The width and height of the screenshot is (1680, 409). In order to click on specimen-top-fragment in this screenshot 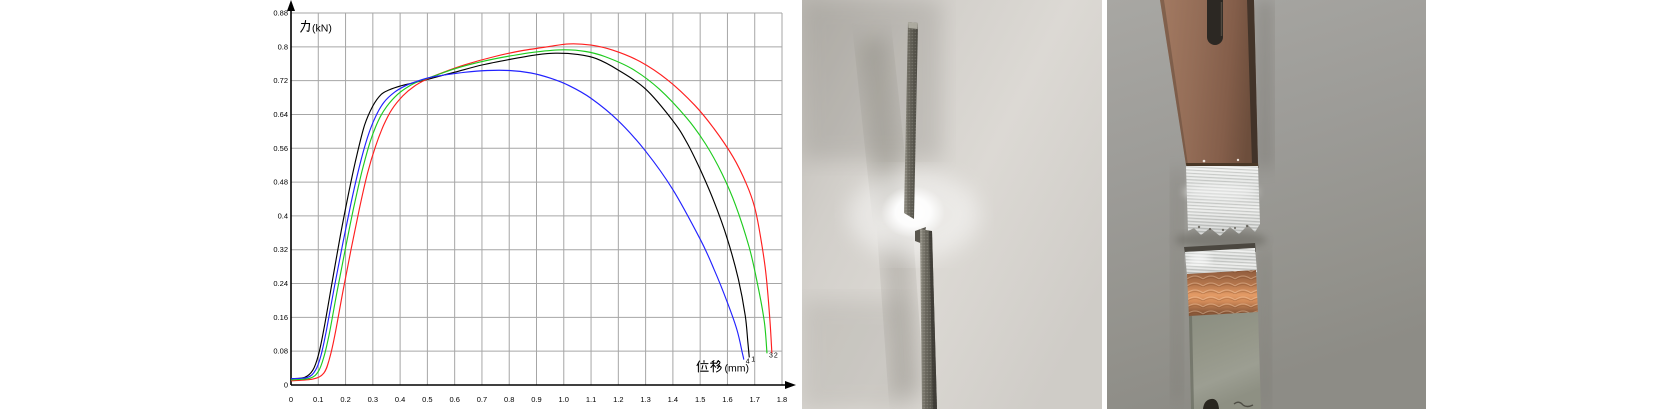, I will do `click(1210, 118)`.